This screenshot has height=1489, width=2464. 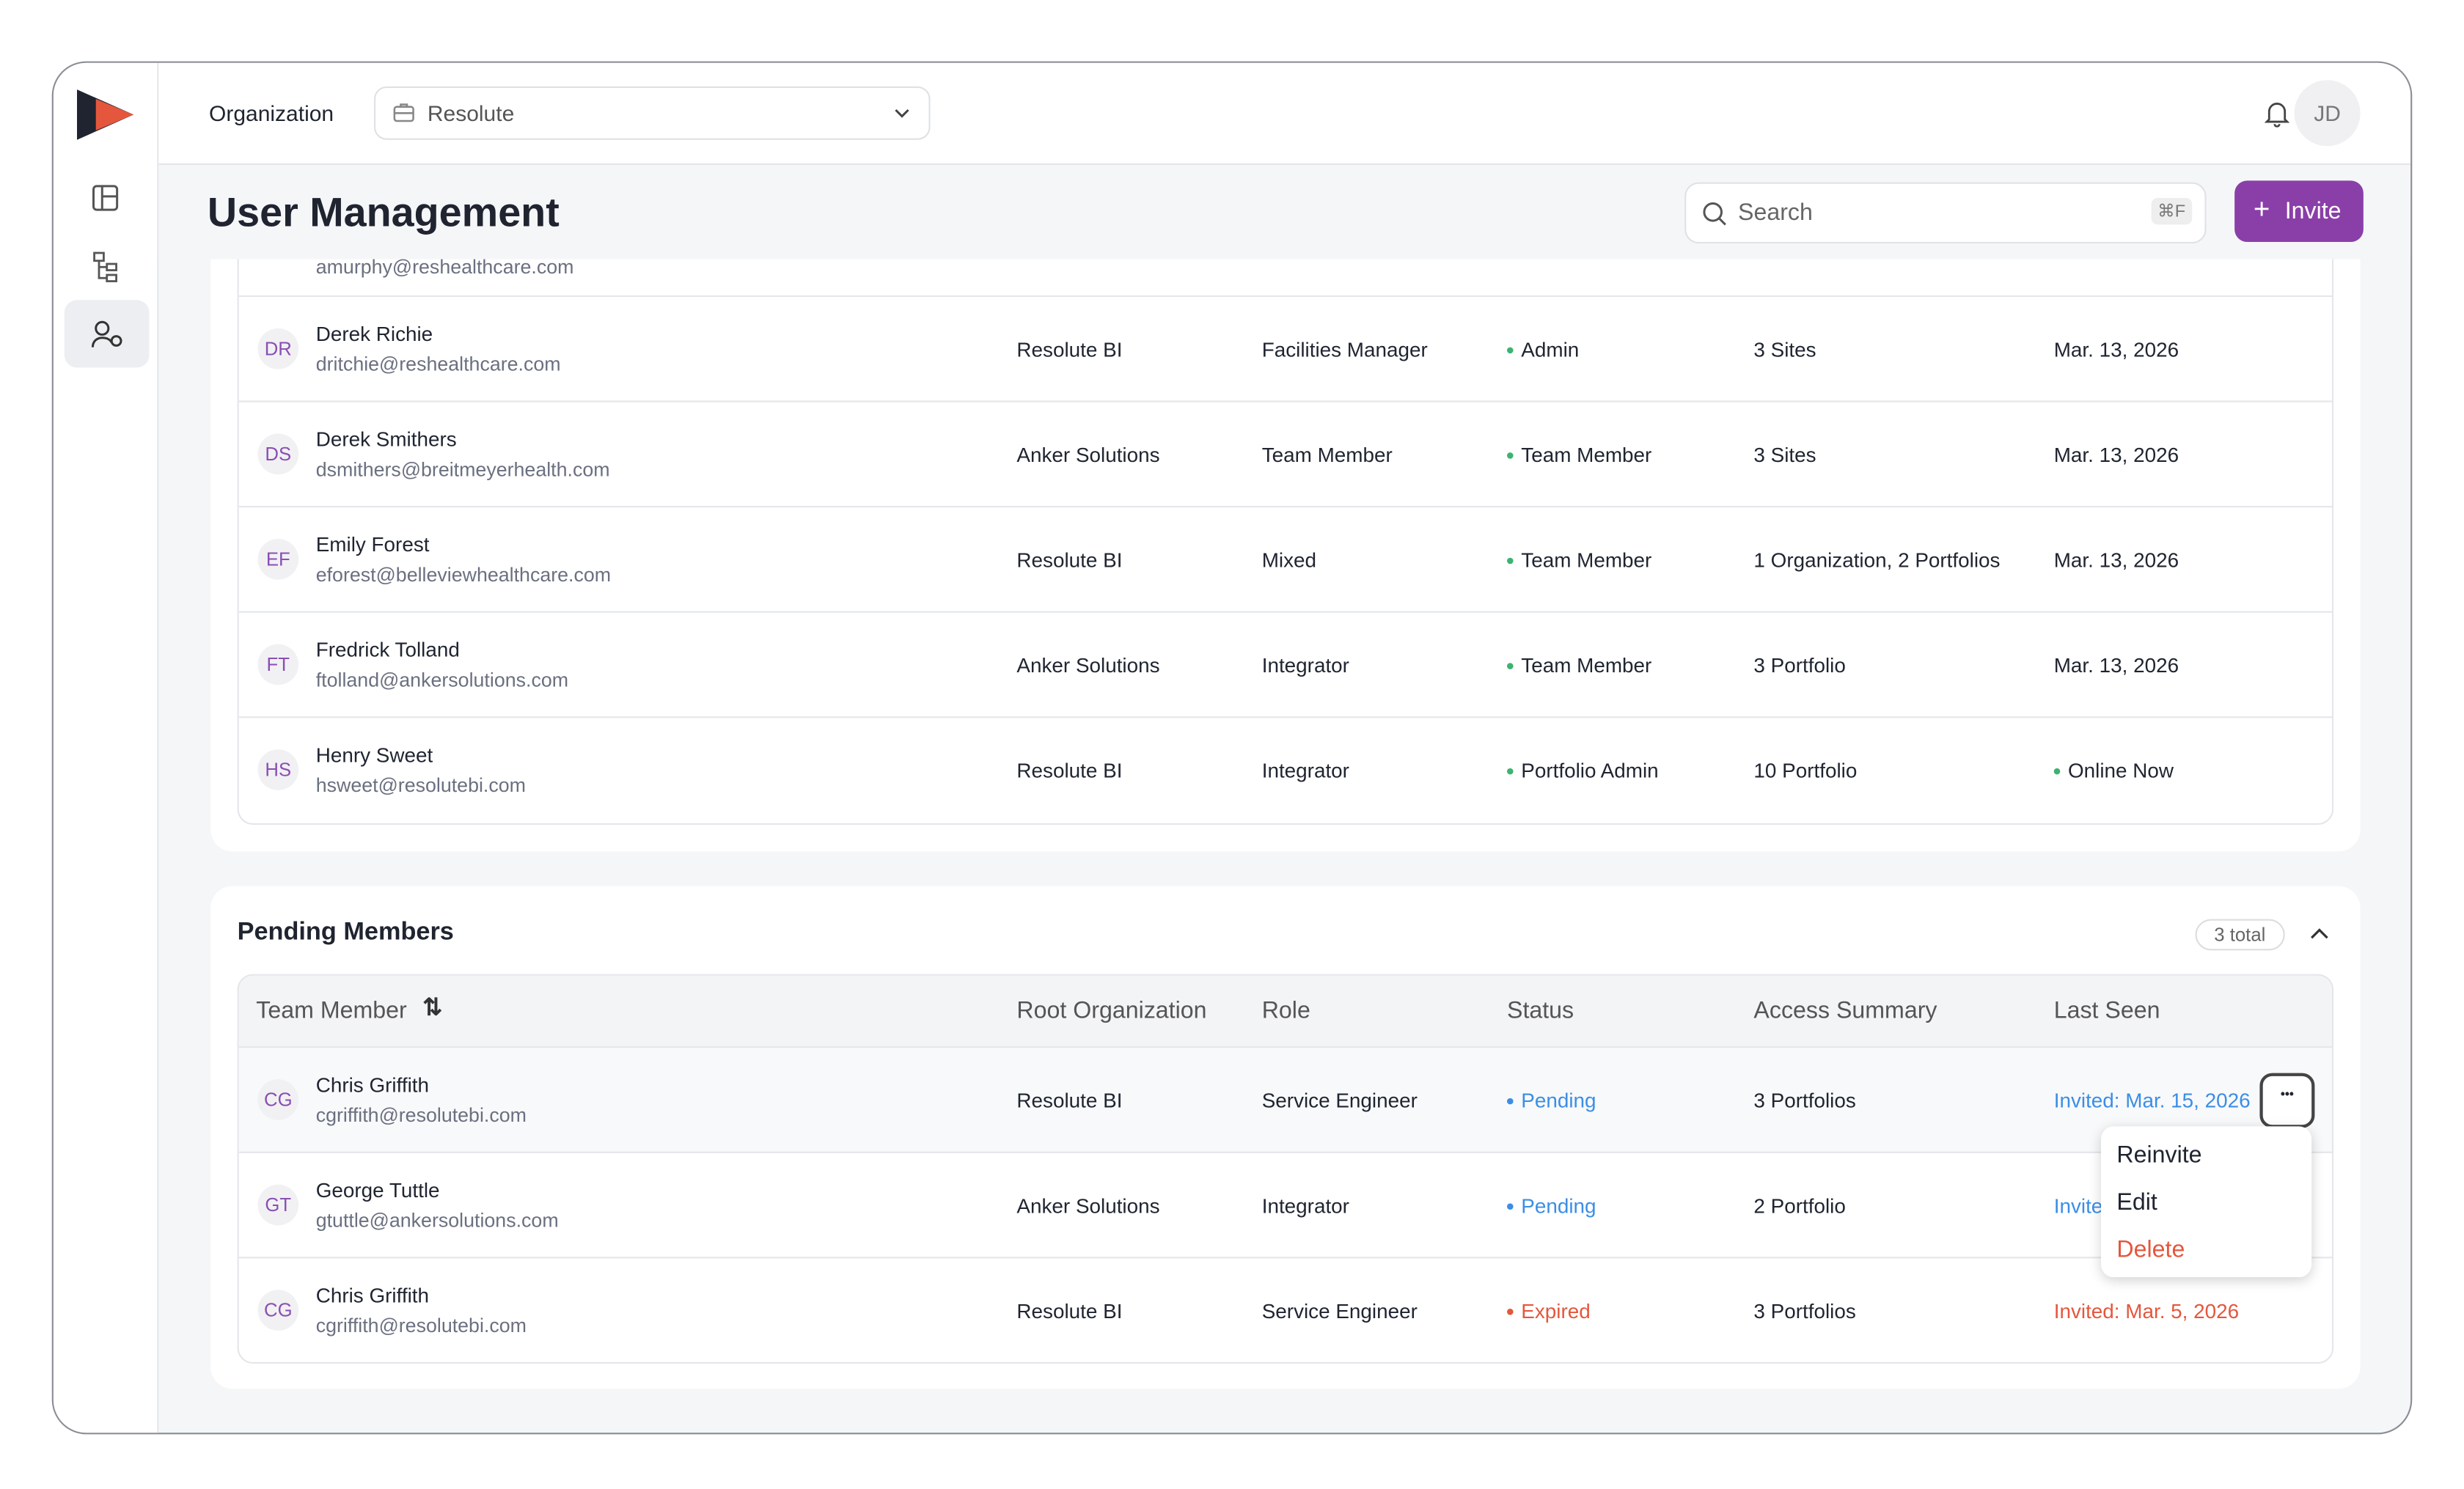 What do you see at coordinates (278, 349) in the screenshot?
I see `initials: DR` at bounding box center [278, 349].